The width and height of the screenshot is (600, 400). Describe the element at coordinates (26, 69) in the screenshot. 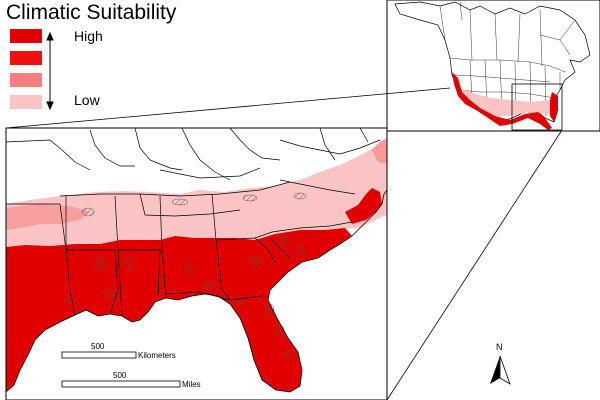

I see `legend-swatches` at that location.